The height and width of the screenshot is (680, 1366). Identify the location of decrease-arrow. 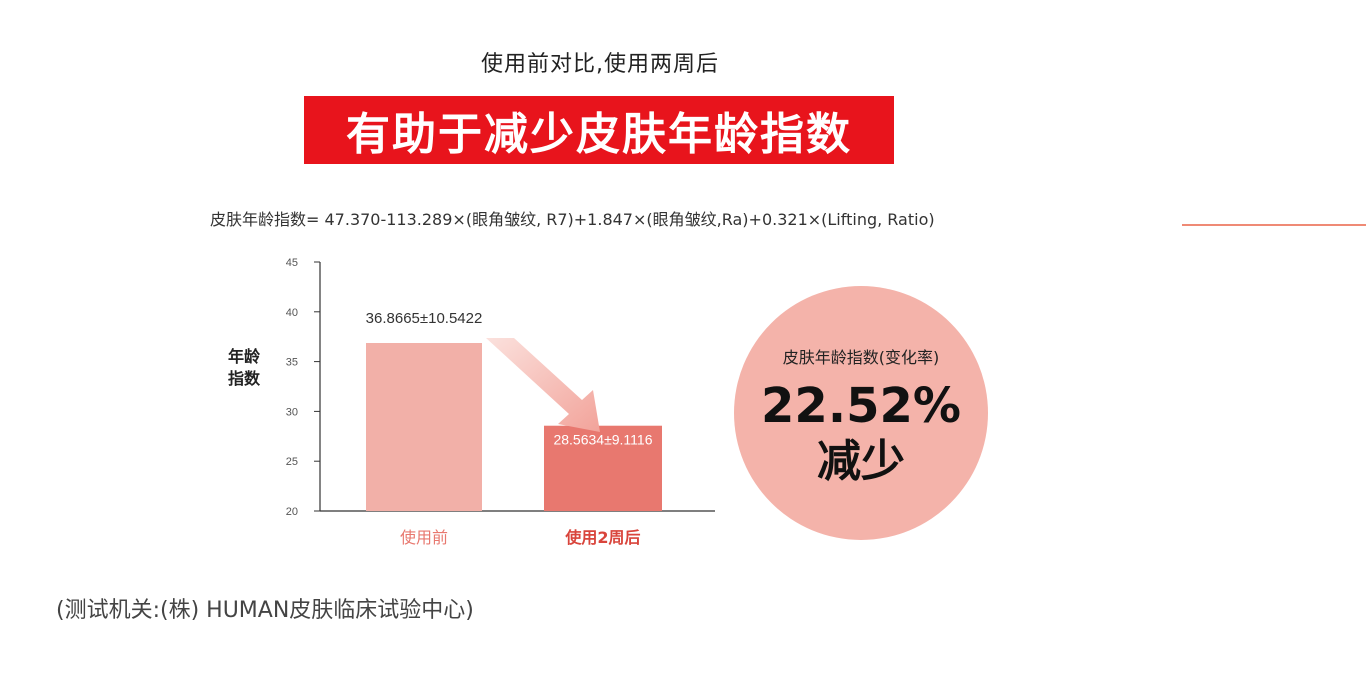
(543, 385).